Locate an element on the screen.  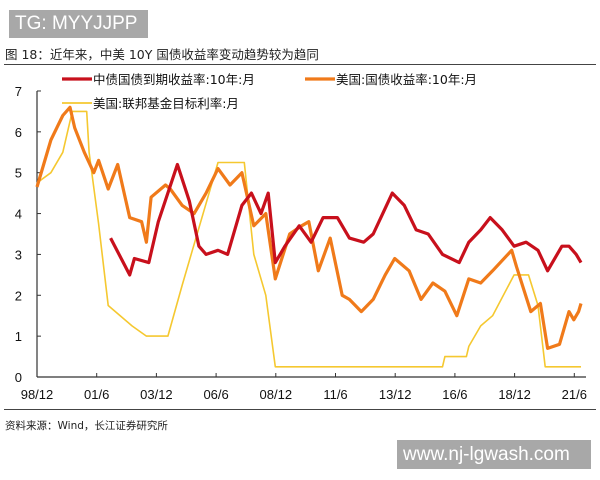
y-tick-label: 3 is located at coordinates (18, 254).